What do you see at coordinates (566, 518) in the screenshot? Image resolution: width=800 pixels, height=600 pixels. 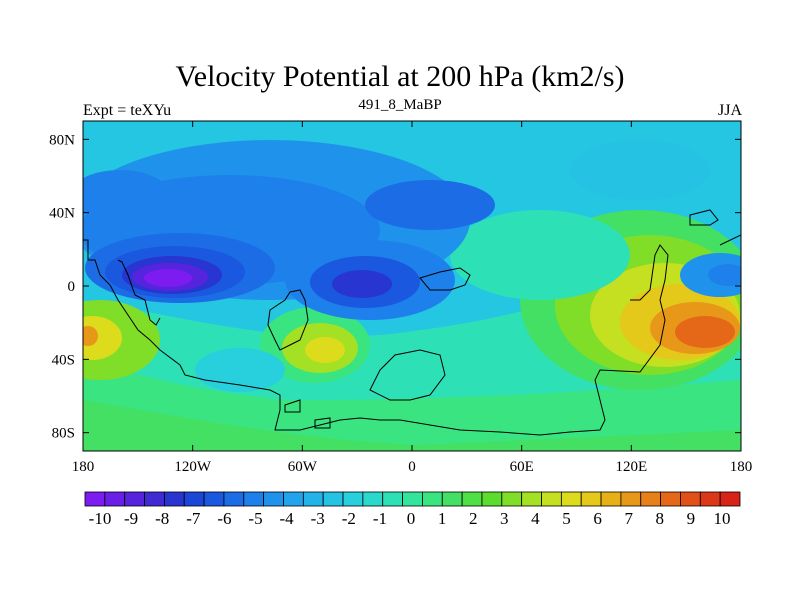 I see `colorbar-label: 5` at bounding box center [566, 518].